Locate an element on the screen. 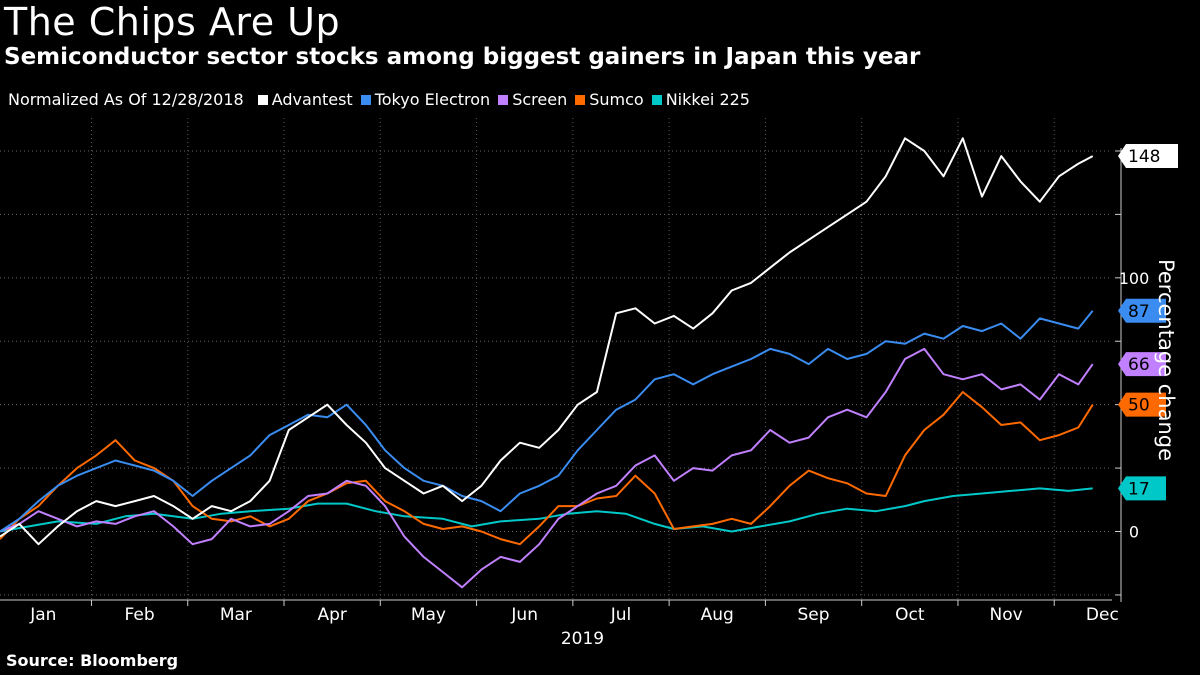 This screenshot has height=675, width=1200. x-tick-label-jun: Jun is located at coordinates (524, 615).